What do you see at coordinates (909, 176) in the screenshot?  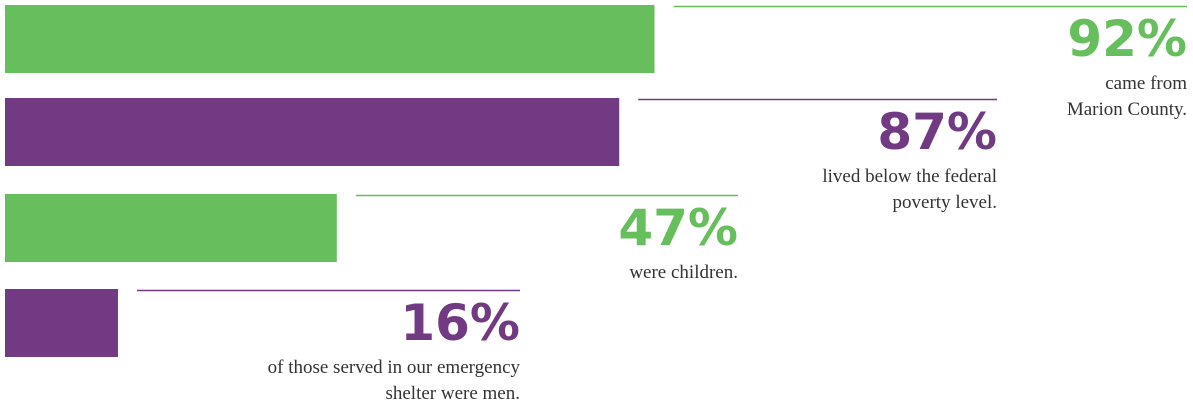 I see `description: lived below the federal` at bounding box center [909, 176].